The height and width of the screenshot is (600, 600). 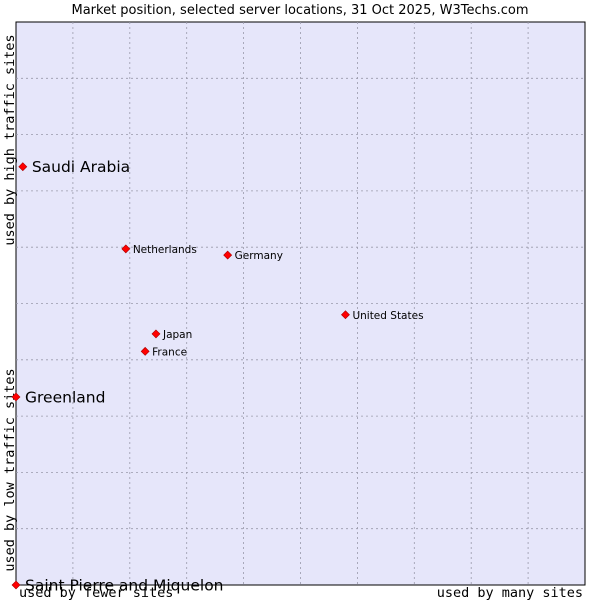 I want to click on y-axis-low-label: used by low traffic sites, so click(x=10, y=469).